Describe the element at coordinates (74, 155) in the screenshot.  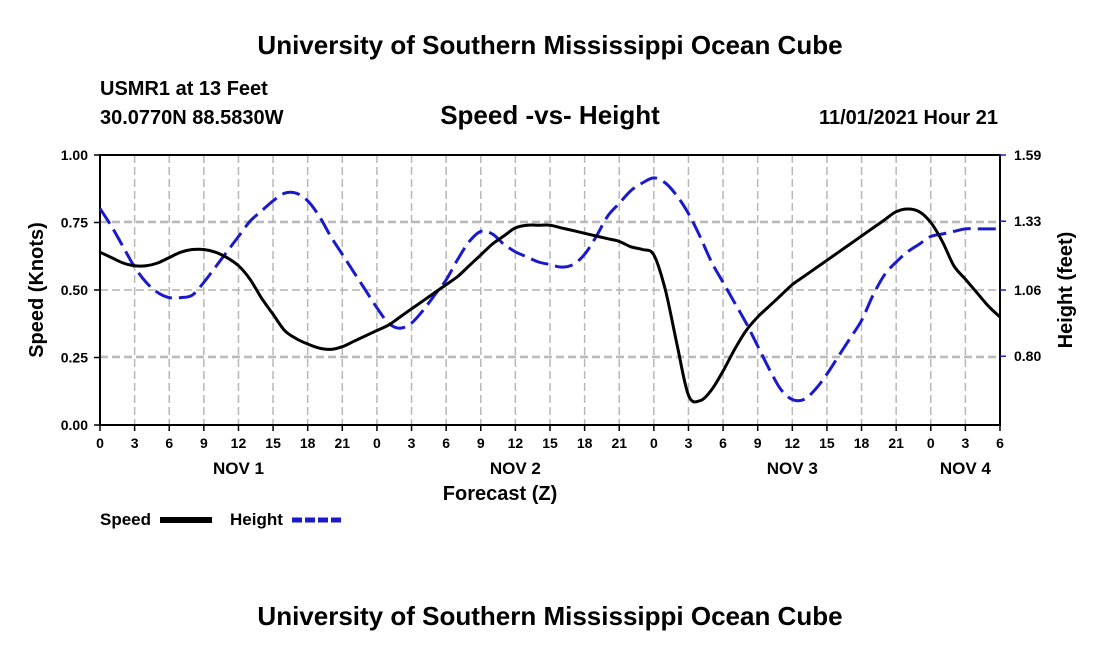
I see `y-tick-label: 1.00` at that location.